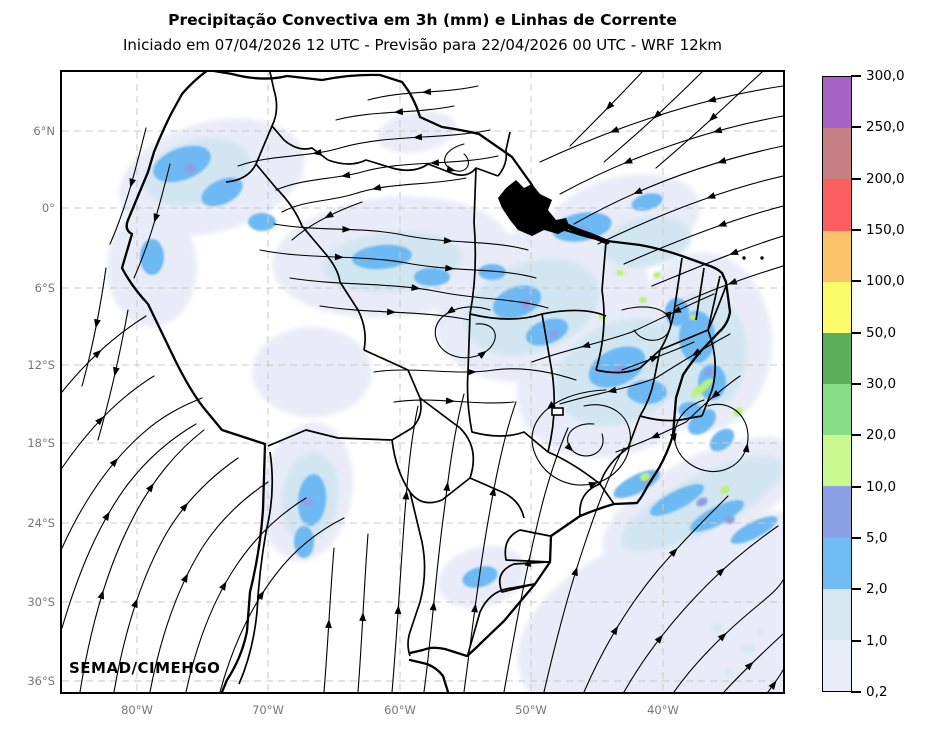  I want to click on island-dot, so click(762, 258).